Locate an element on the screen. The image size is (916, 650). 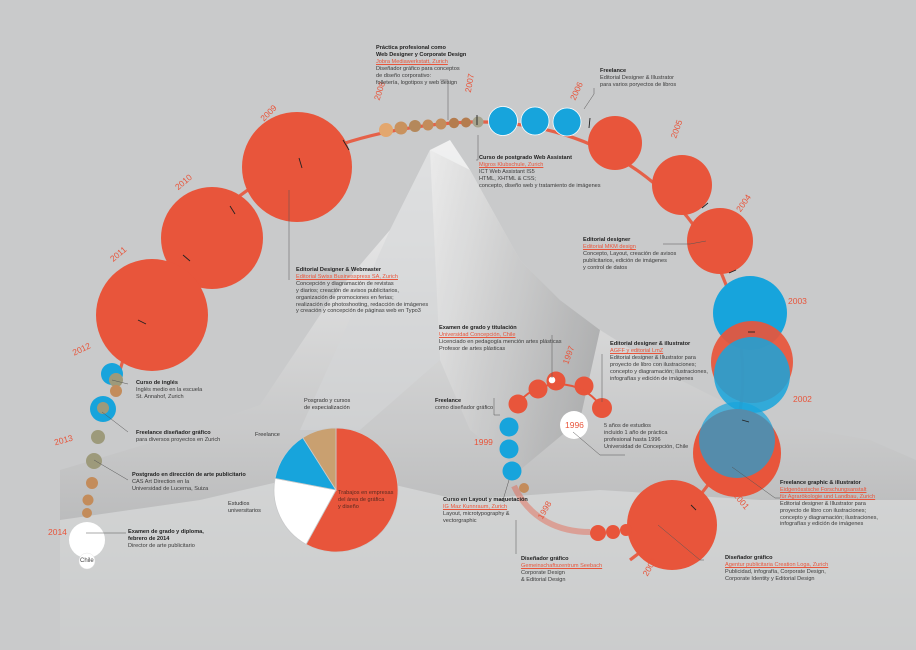
circle-2008-a is located at coordinates (386, 130).